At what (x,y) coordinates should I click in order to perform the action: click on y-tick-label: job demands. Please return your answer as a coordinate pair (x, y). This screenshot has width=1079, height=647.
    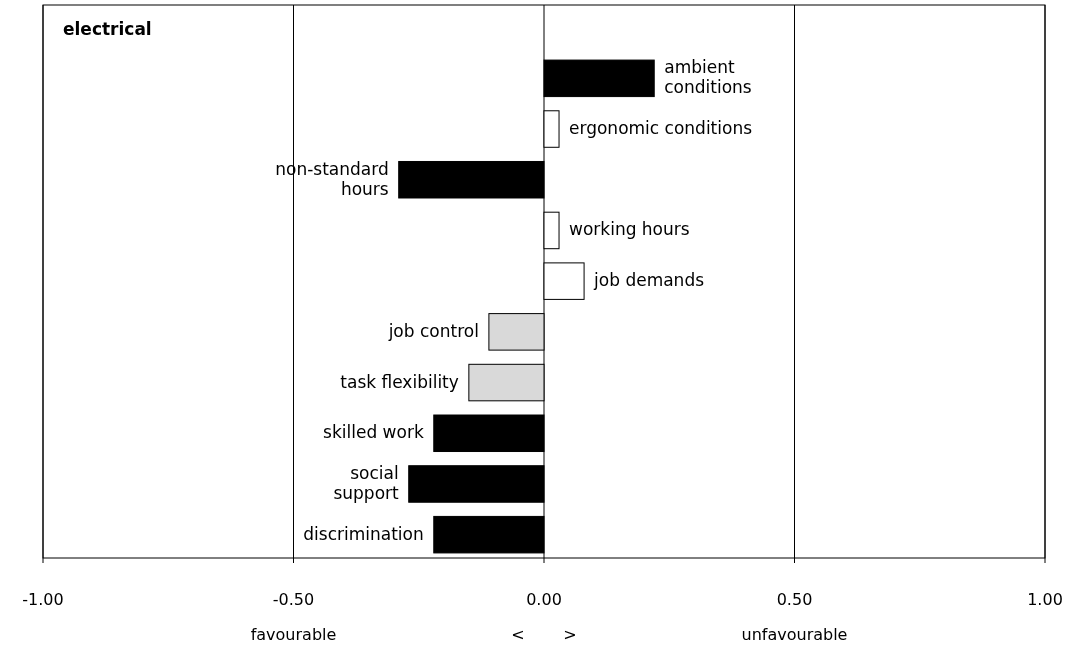
    Looking at the image, I should click on (649, 280).